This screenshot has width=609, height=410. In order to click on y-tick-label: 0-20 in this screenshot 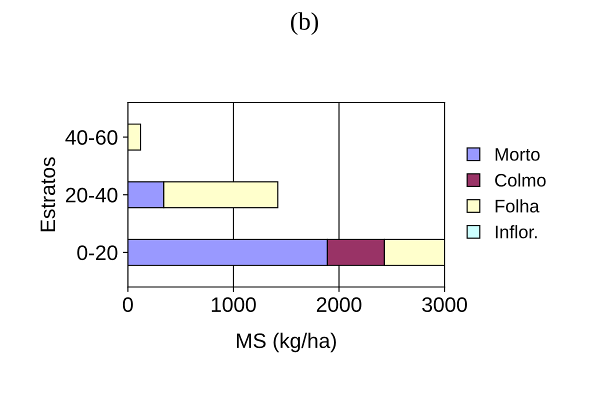, I will do `click(97, 252)`.